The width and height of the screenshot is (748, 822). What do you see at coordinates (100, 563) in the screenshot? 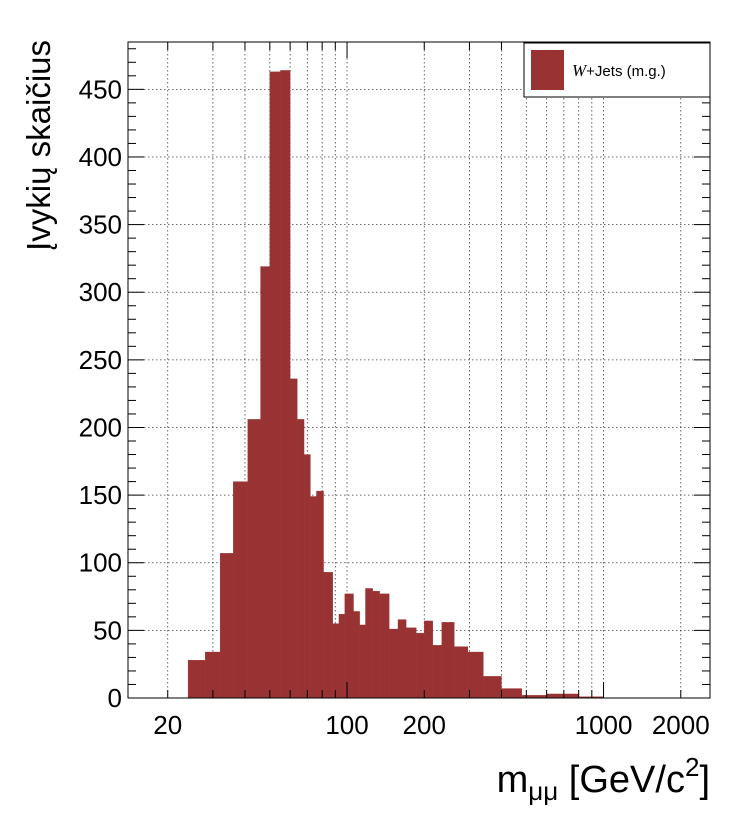
I see `y-tick-label: 100` at bounding box center [100, 563].